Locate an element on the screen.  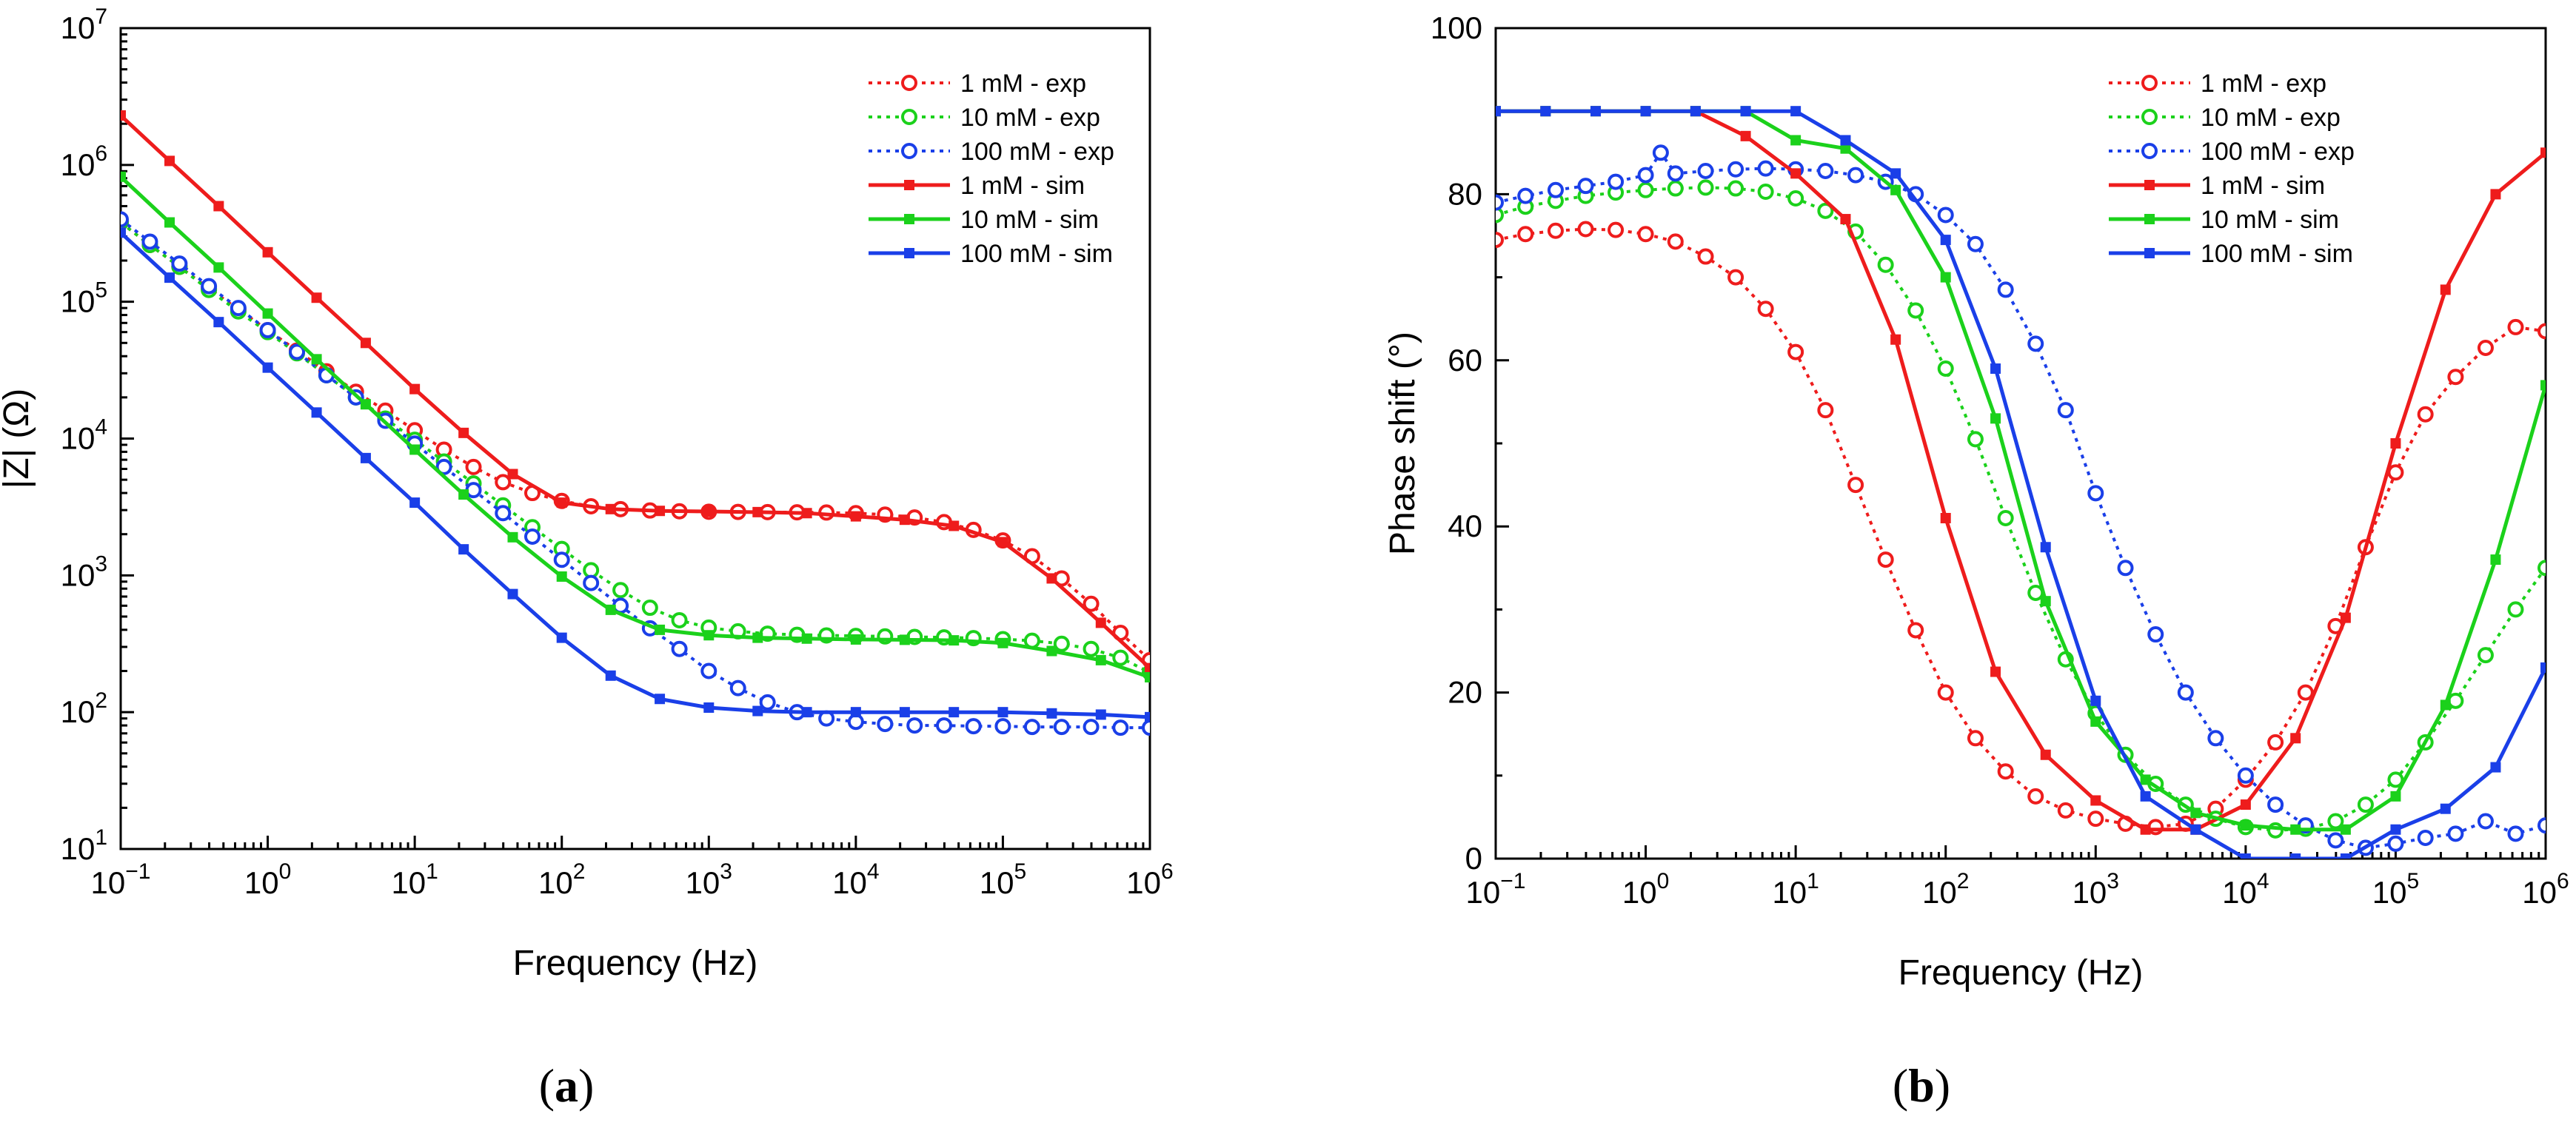
y-tick-label: 10³ is located at coordinates (84, 571).